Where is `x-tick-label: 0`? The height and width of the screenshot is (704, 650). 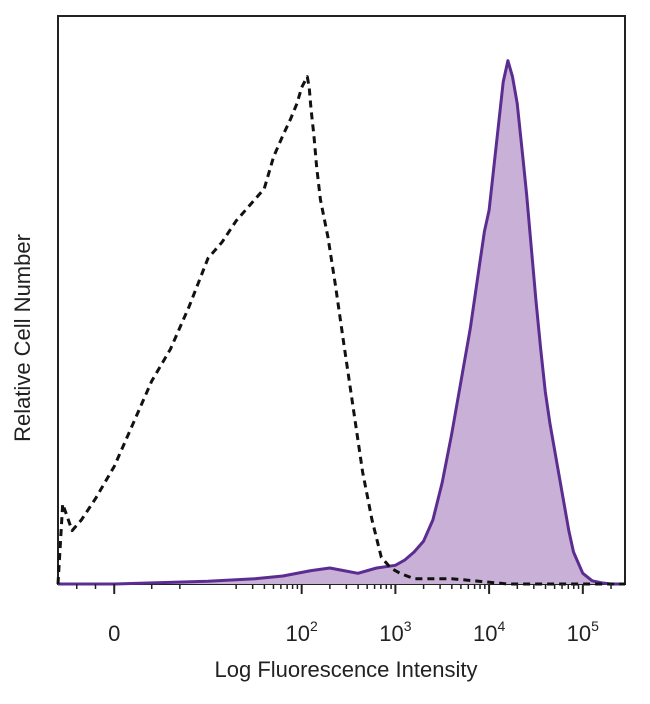
x-tick-label: 0 is located at coordinates (114, 633).